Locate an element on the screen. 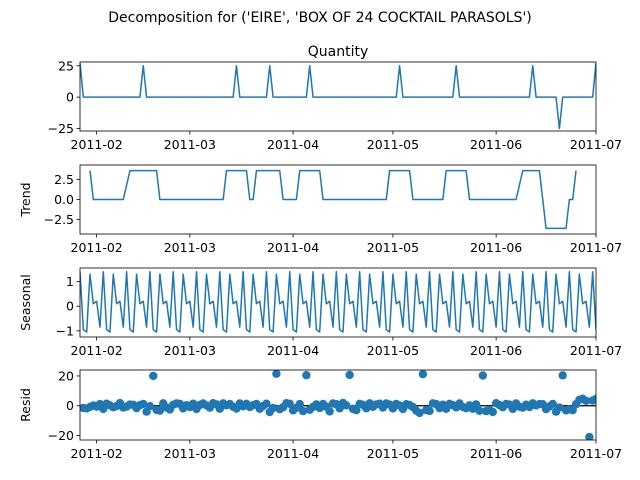 This screenshot has height=480, width=640. y-tick-label: 1 is located at coordinates (70, 281).